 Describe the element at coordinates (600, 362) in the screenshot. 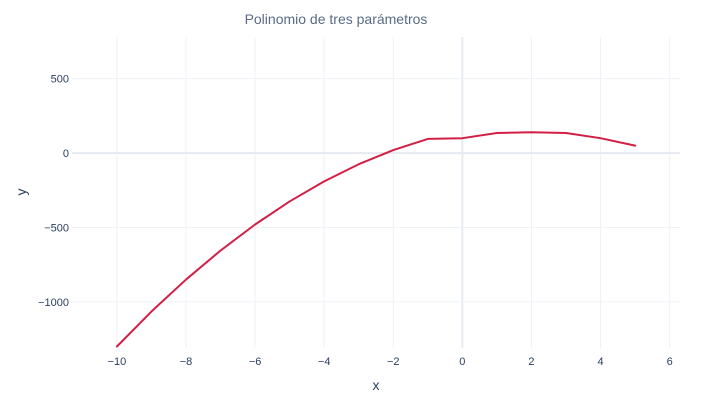

I see `x-tick-label: 4` at that location.